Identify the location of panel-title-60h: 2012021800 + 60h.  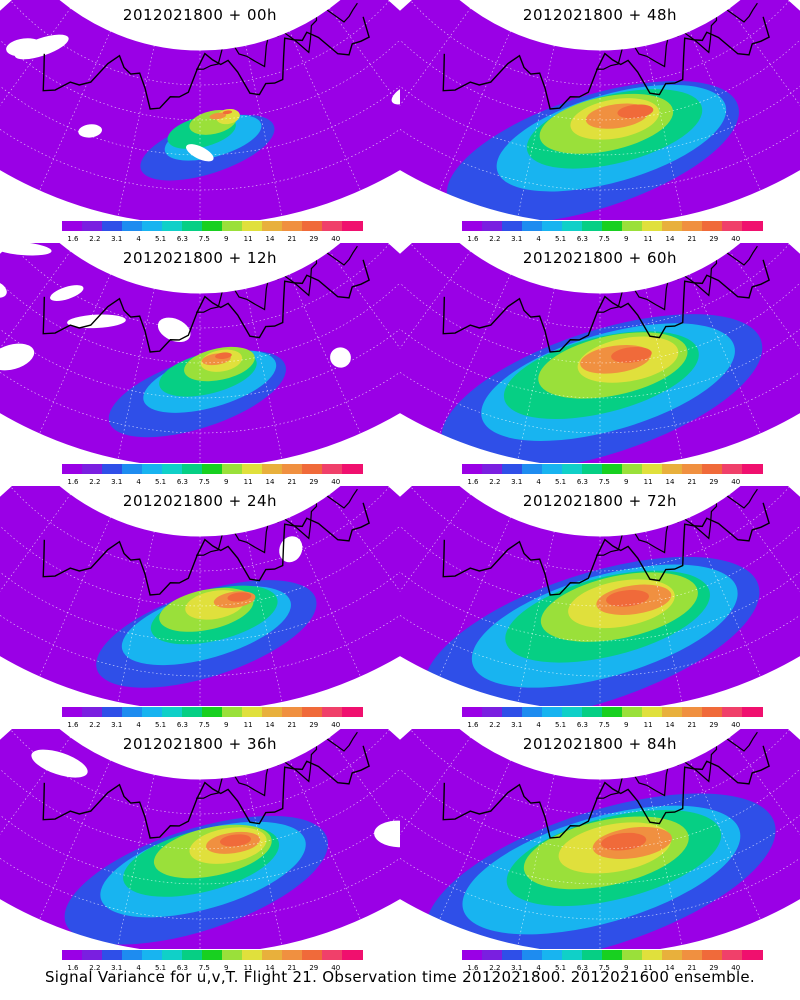
(600, 258).